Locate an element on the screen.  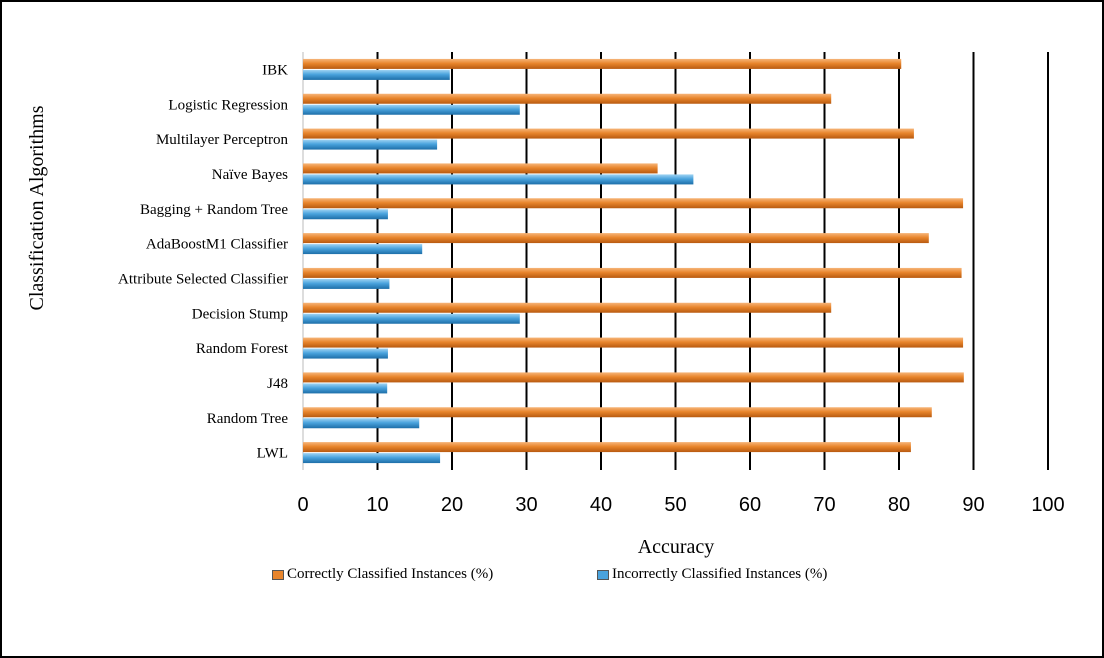
x-tick-label: 0 is located at coordinates (302, 505).